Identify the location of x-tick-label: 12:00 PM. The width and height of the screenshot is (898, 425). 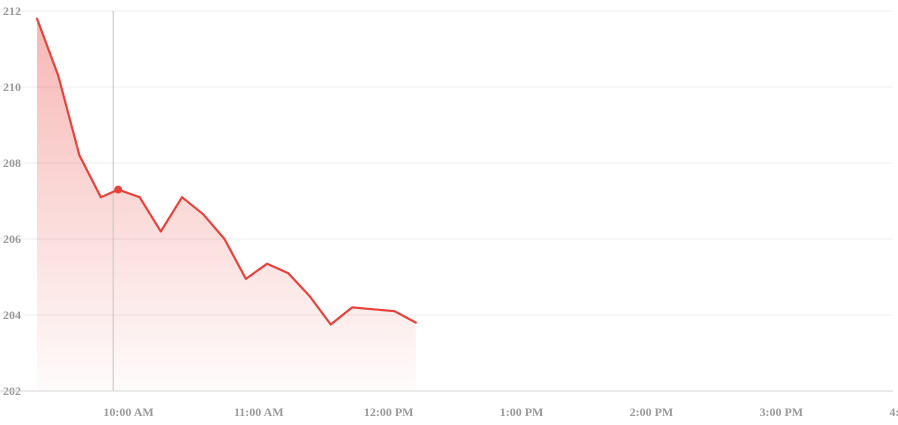
(389, 412).